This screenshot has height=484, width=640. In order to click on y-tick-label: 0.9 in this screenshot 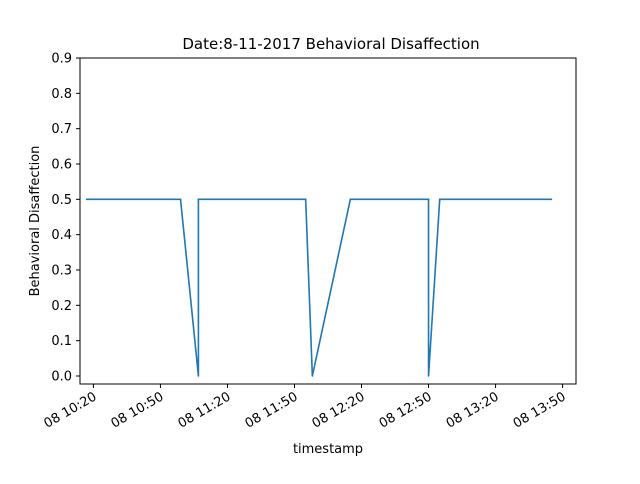, I will do `click(61, 59)`.